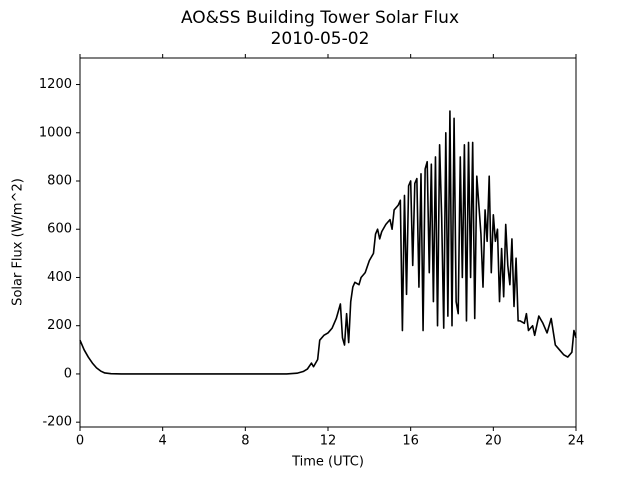  I want to click on x-axis-label: Time (UTC), so click(327, 462).